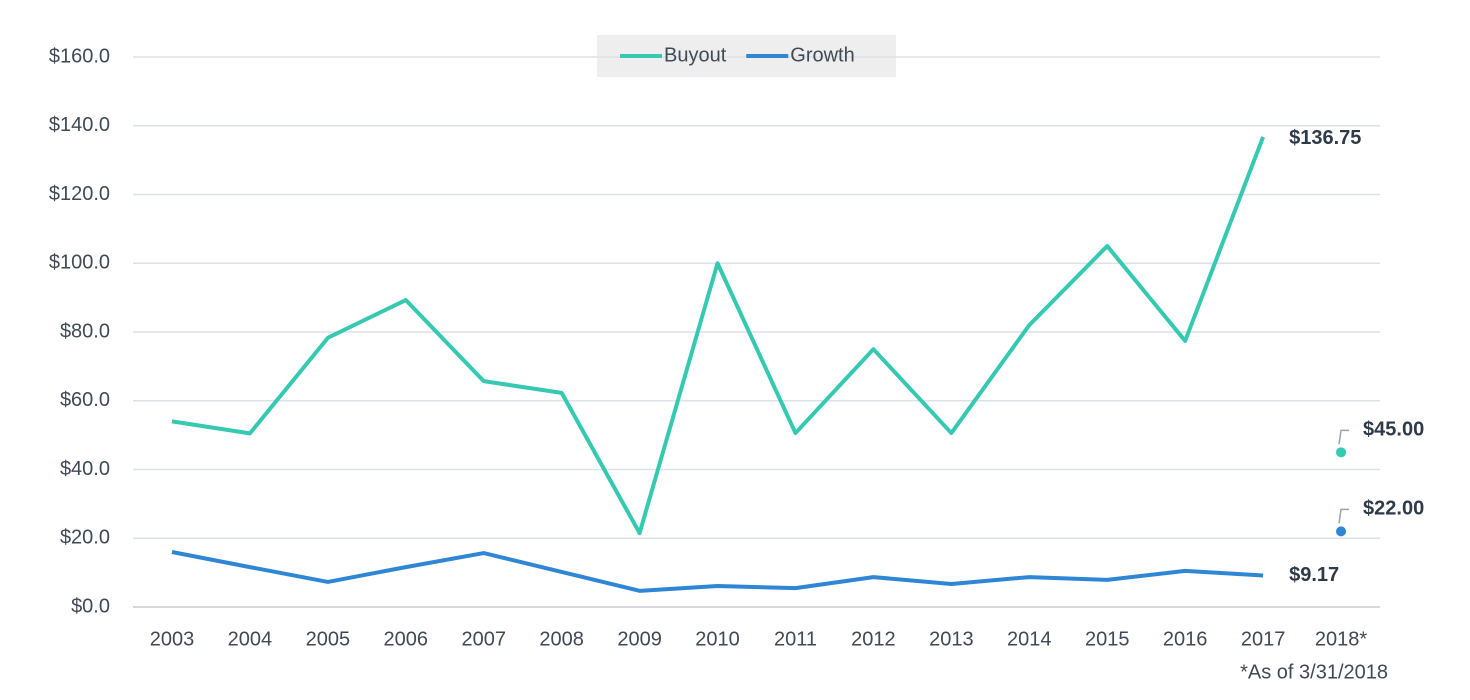 The image size is (1470, 700). Describe the element at coordinates (561, 639) in the screenshot. I see `x-tick-label: 2008` at that location.